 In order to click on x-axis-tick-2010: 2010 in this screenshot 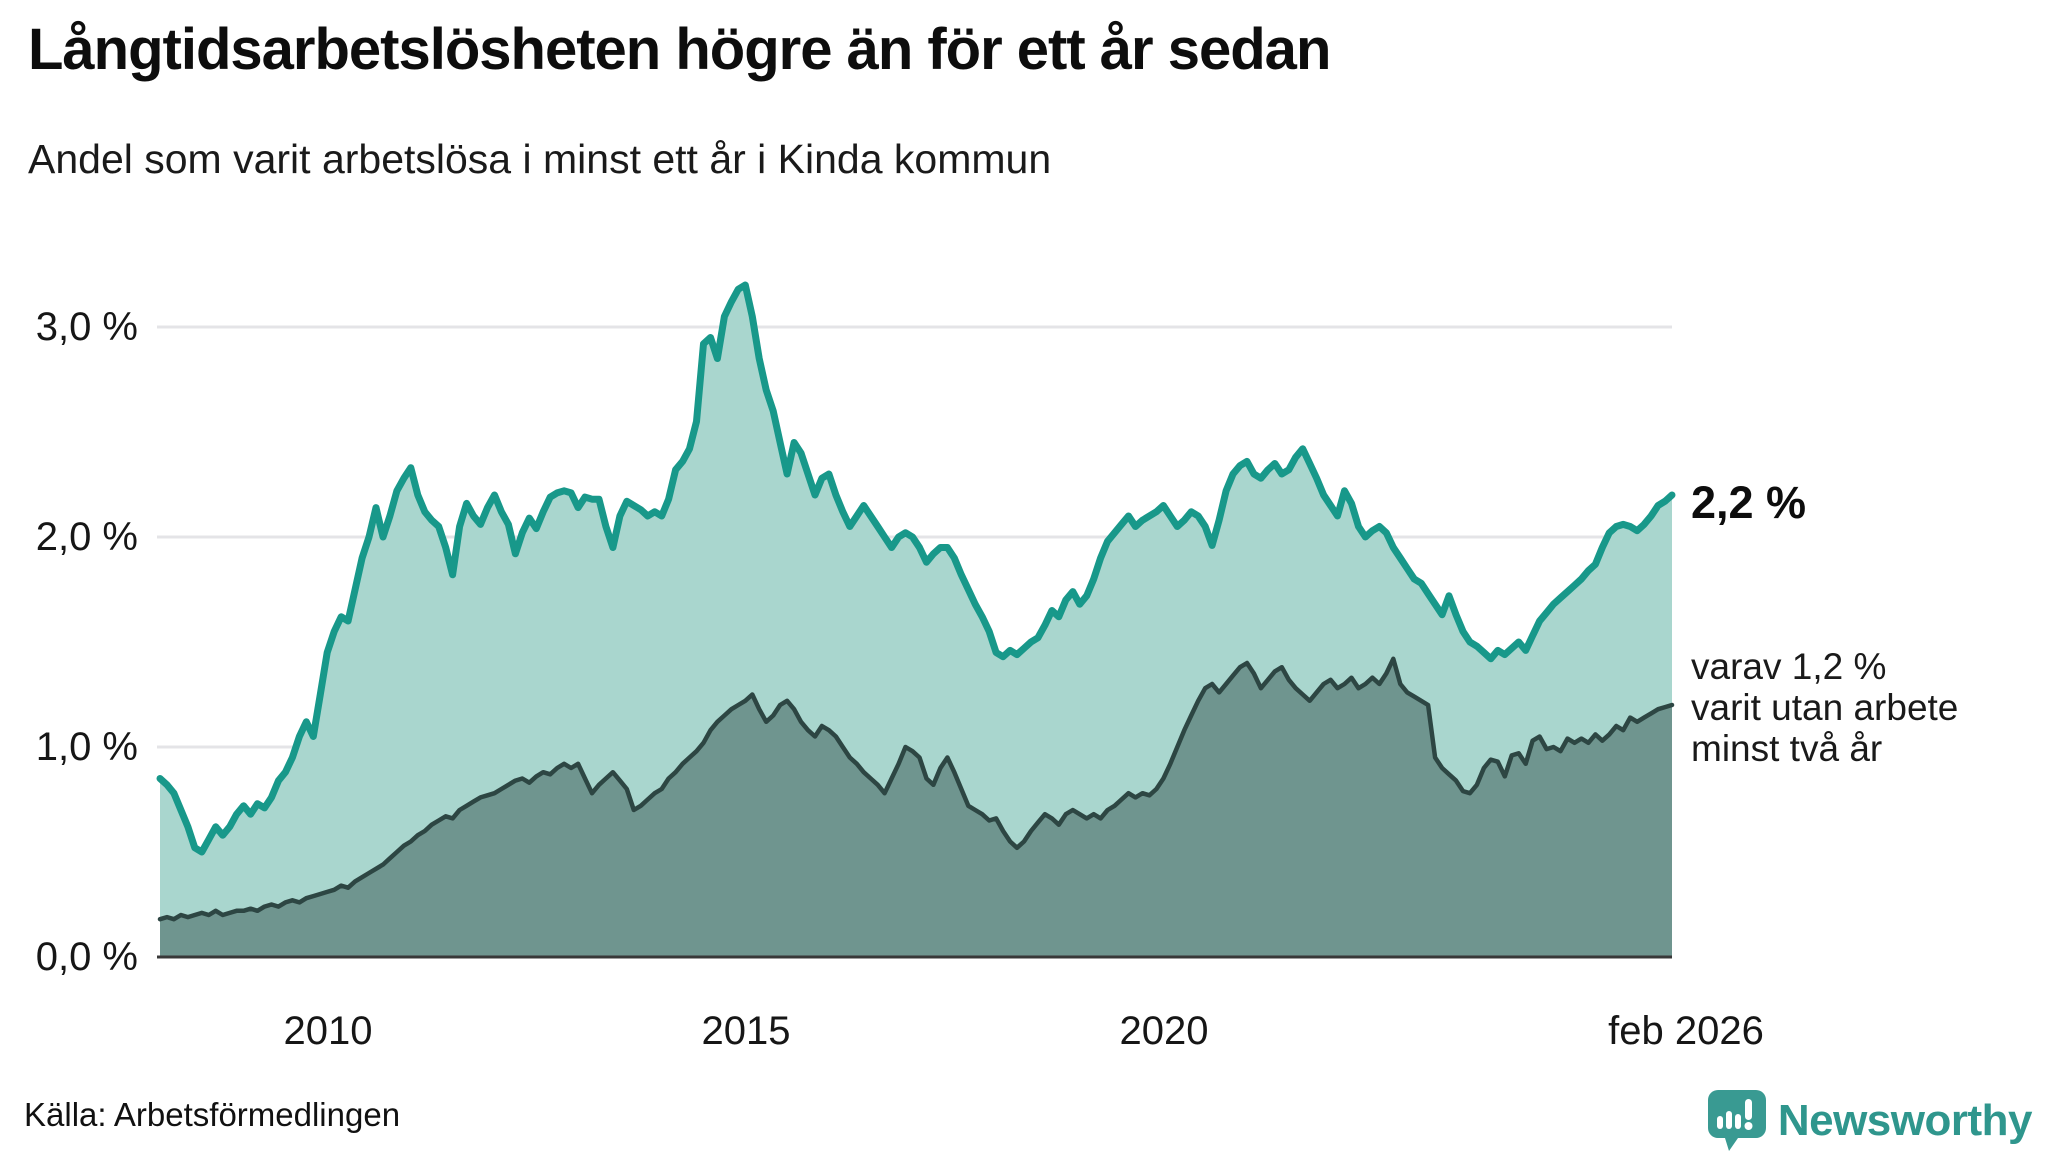, I will do `click(328, 1031)`.